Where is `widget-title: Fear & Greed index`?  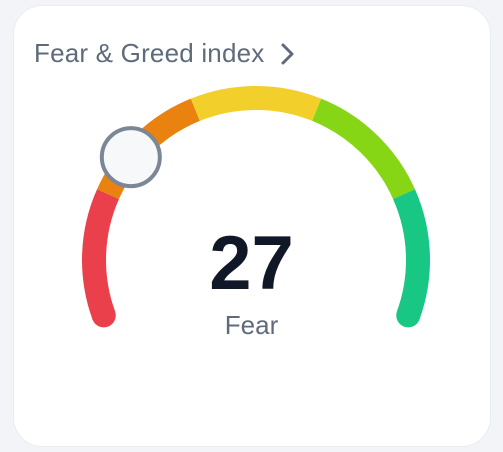
widget-title: Fear & Greed index is located at coordinates (149, 53).